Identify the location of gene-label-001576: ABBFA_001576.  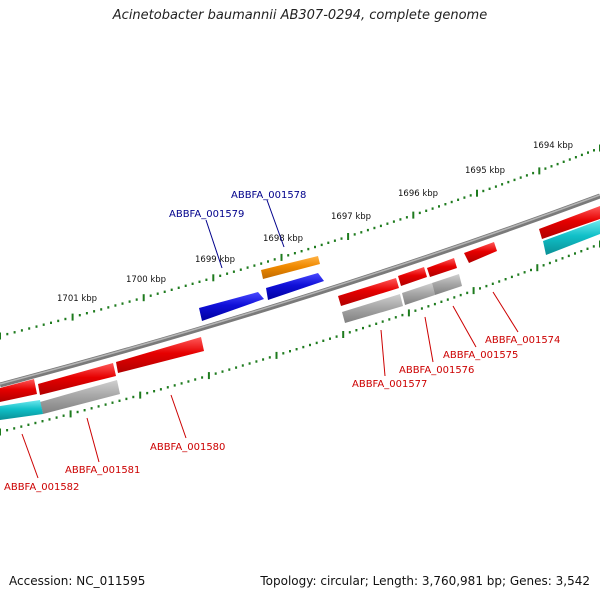
(436, 370).